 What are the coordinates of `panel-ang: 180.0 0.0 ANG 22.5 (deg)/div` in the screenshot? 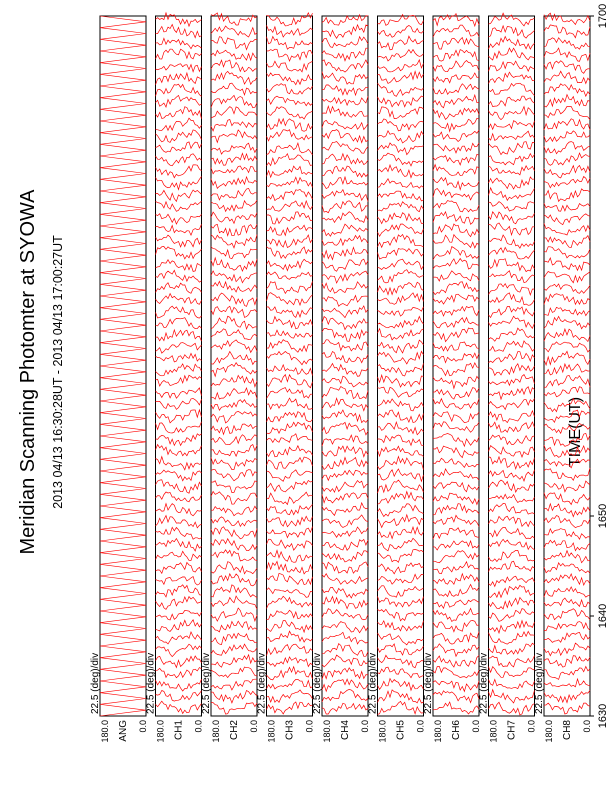 It's located at (119, 379).